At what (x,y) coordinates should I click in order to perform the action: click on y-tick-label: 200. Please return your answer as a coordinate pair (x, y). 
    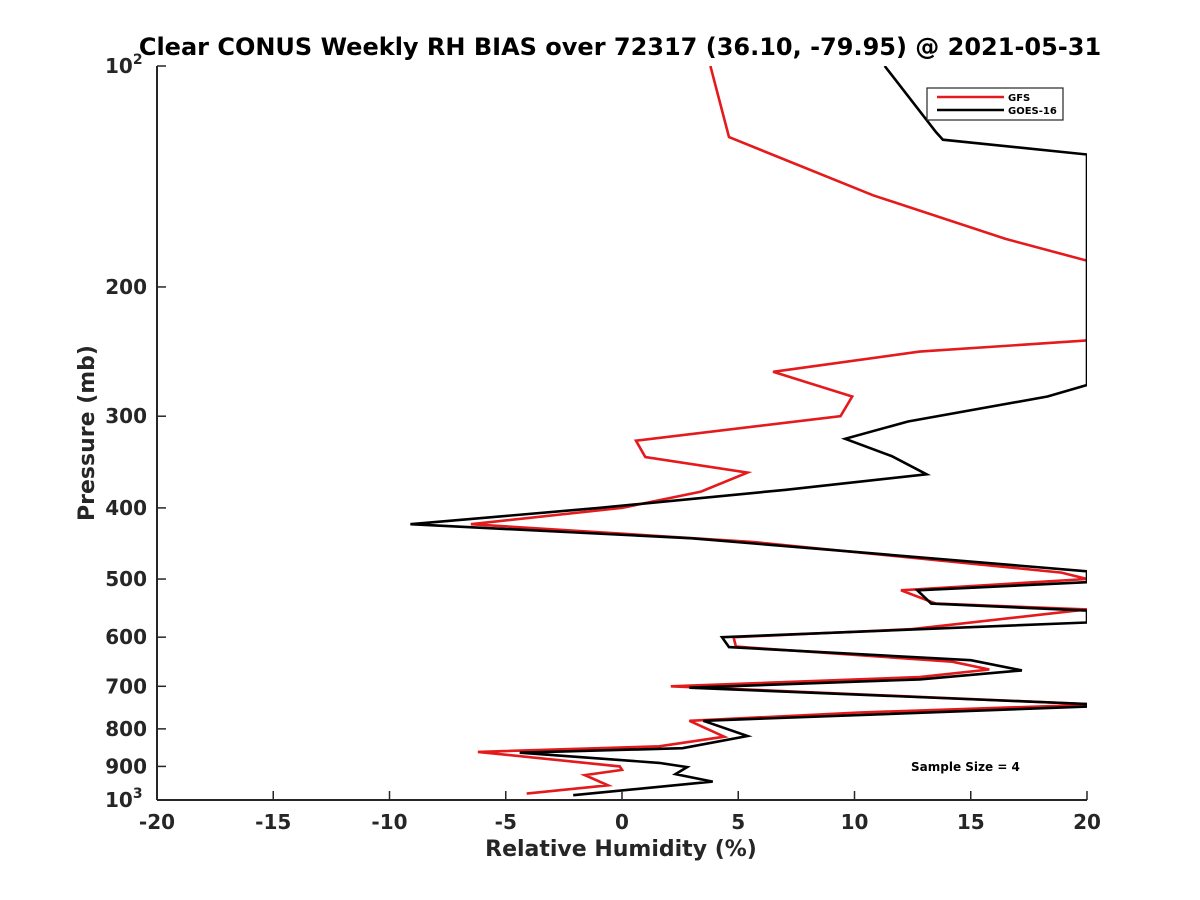
    Looking at the image, I should click on (126, 287).